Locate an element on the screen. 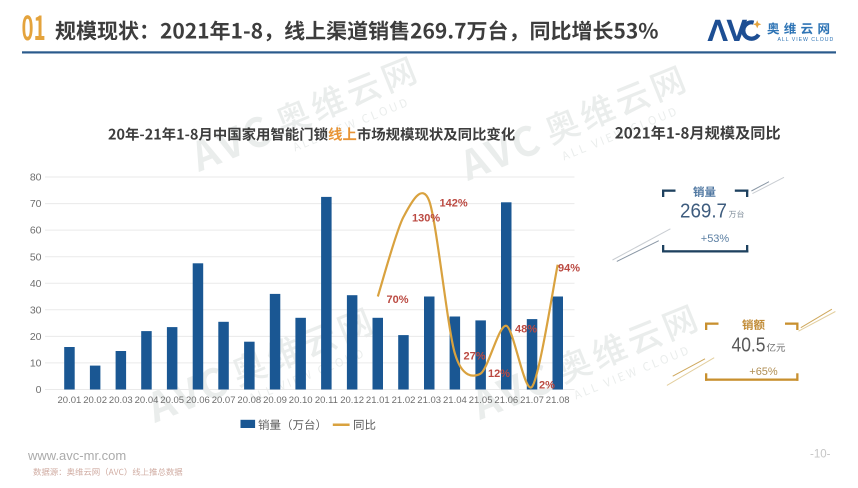  svg-text: 20.04 is located at coordinates (147, 400).